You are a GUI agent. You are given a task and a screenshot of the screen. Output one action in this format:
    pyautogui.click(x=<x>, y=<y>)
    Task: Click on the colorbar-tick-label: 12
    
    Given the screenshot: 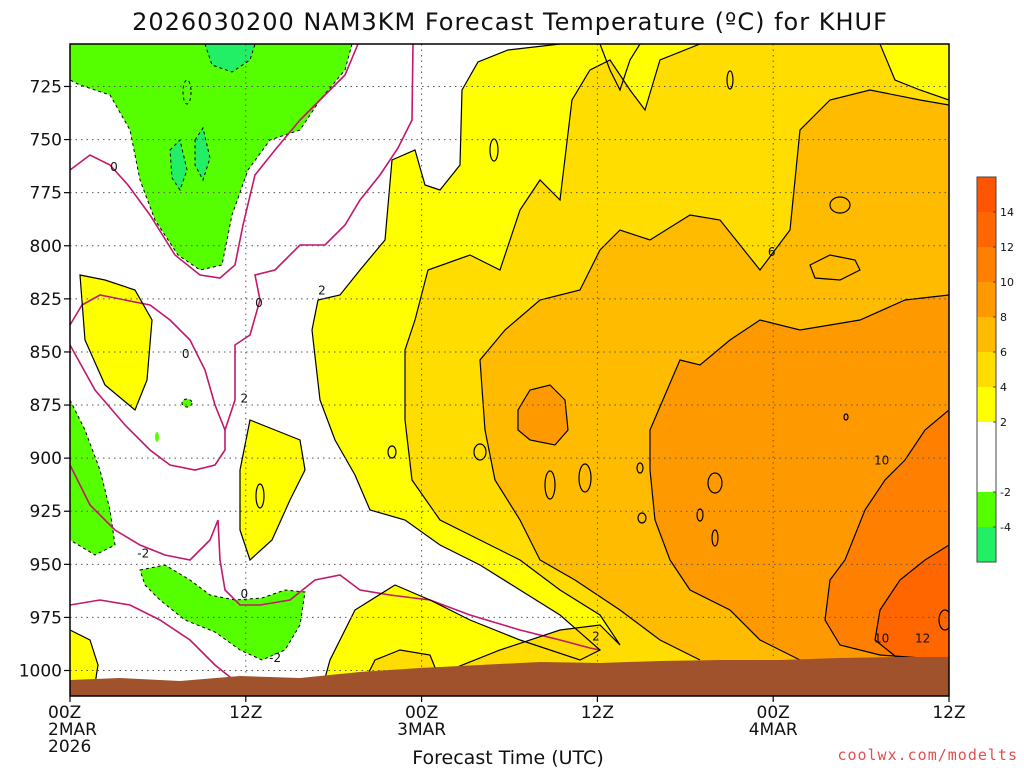 What is the action you would take?
    pyautogui.click(x=1007, y=247)
    